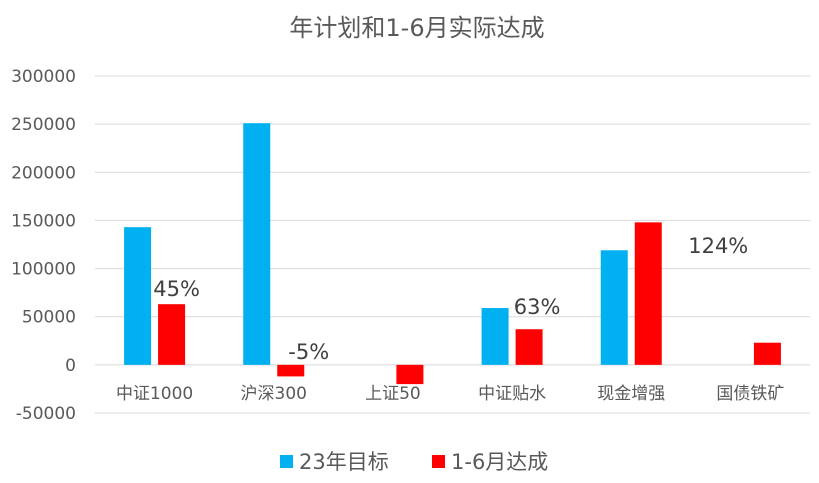 This screenshot has width=819, height=483. I want to click on x-axis-categories: 中证1000 沪深300 上证50 中证贴水 现金增强 国债铁矿, so click(450, 394).